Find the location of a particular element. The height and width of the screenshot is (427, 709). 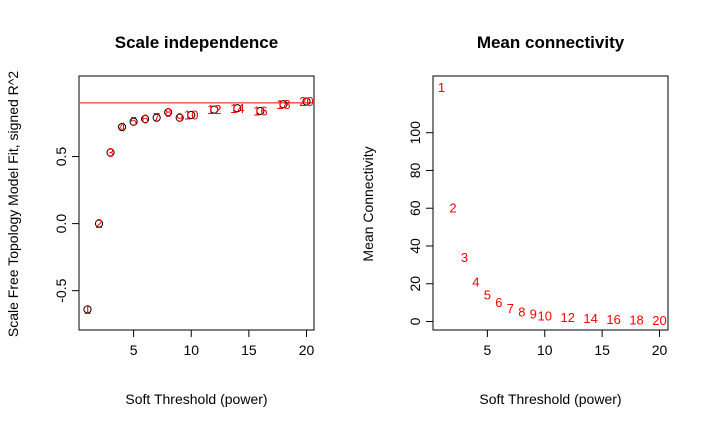

y-tick-label: 20 is located at coordinates (415, 284).